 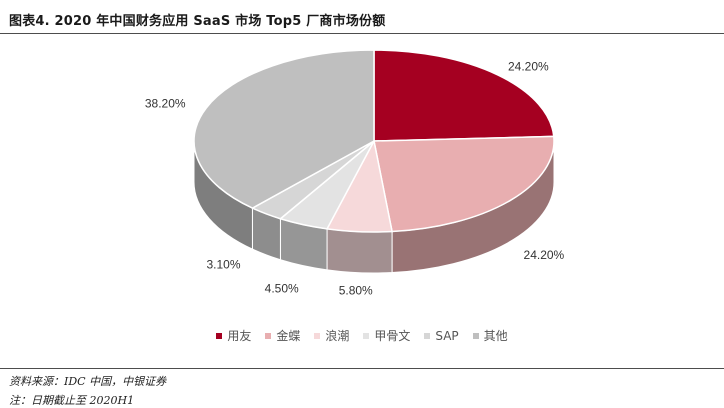 What do you see at coordinates (282, 289) in the screenshot?
I see `data-label-3: 4.50%` at bounding box center [282, 289].